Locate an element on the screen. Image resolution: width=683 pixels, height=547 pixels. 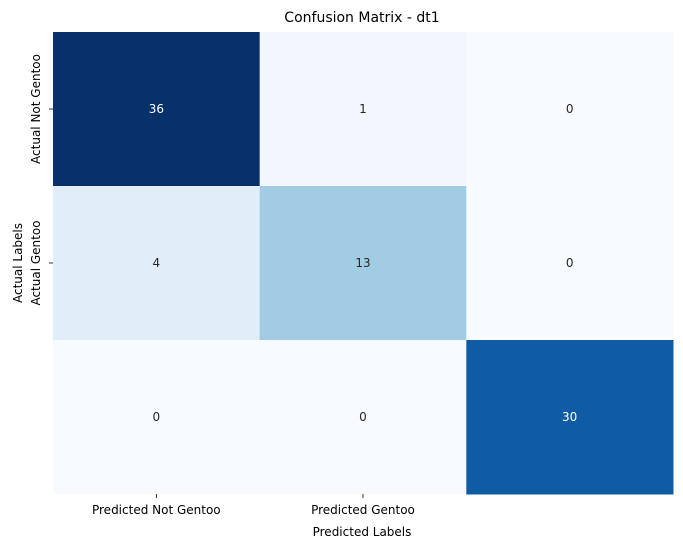
heatmap-cell-r1-c2 is located at coordinates (570, 263).